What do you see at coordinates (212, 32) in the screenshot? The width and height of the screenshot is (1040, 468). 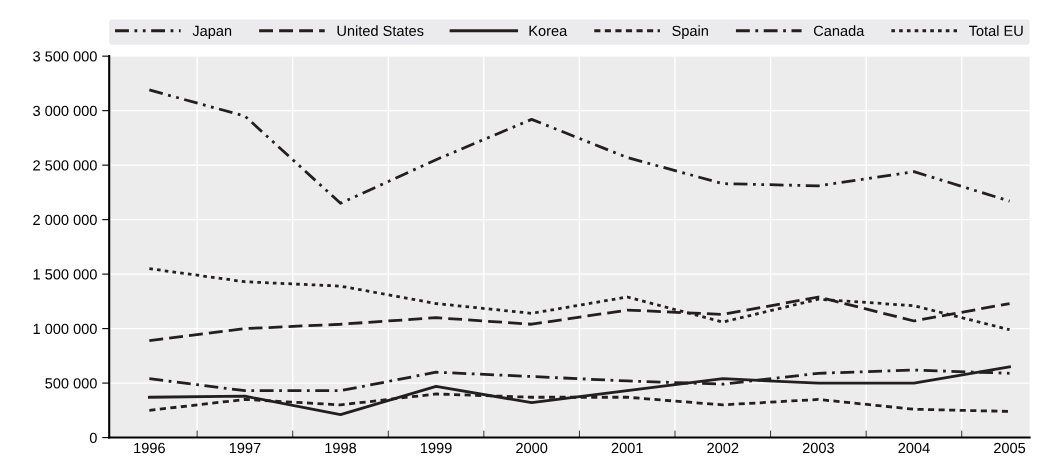 I see `legend-label: Japan` at bounding box center [212, 32].